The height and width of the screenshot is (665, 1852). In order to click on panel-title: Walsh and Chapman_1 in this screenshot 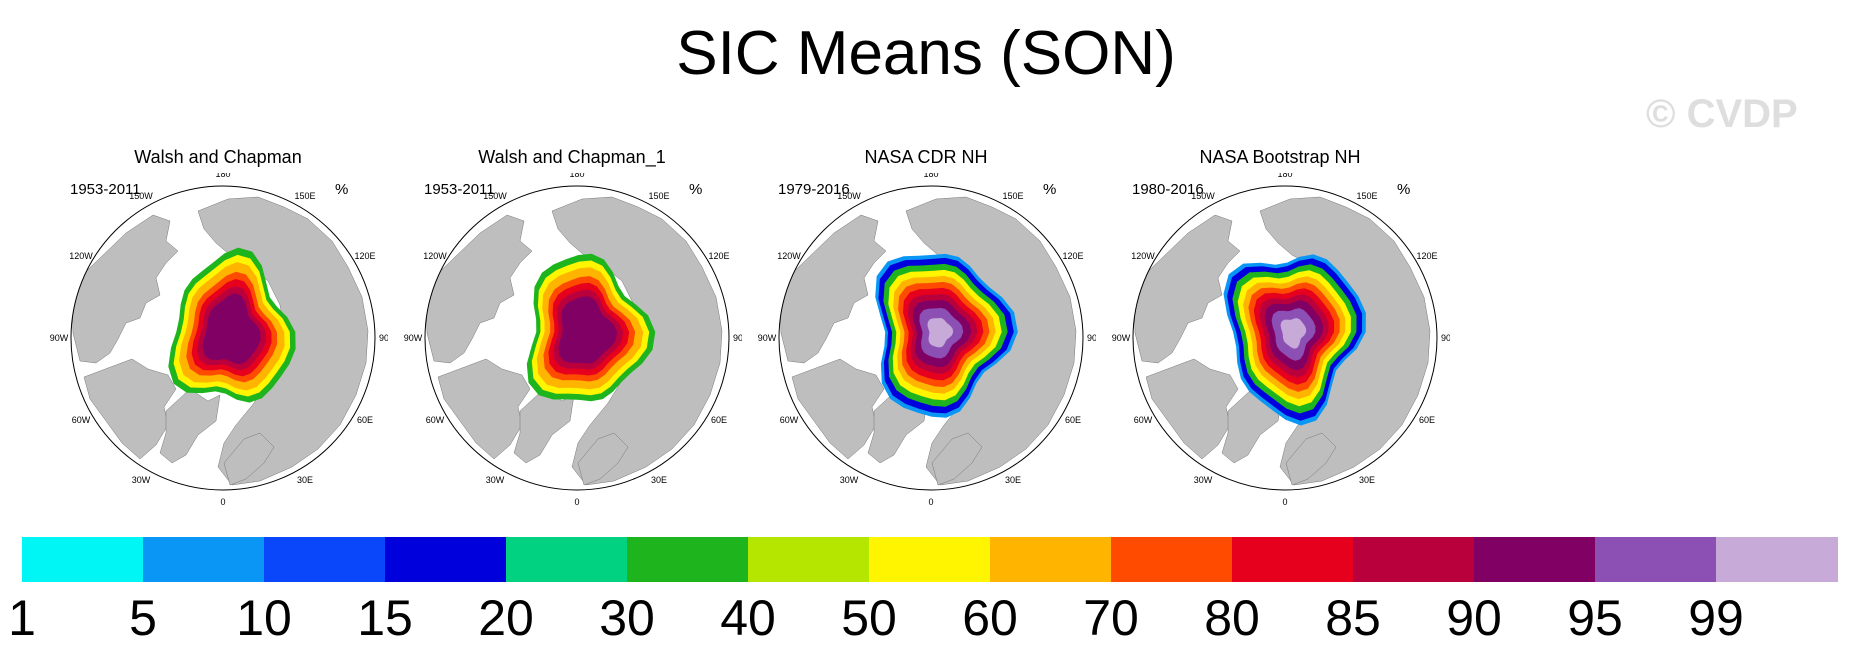, I will do `click(572, 157)`.